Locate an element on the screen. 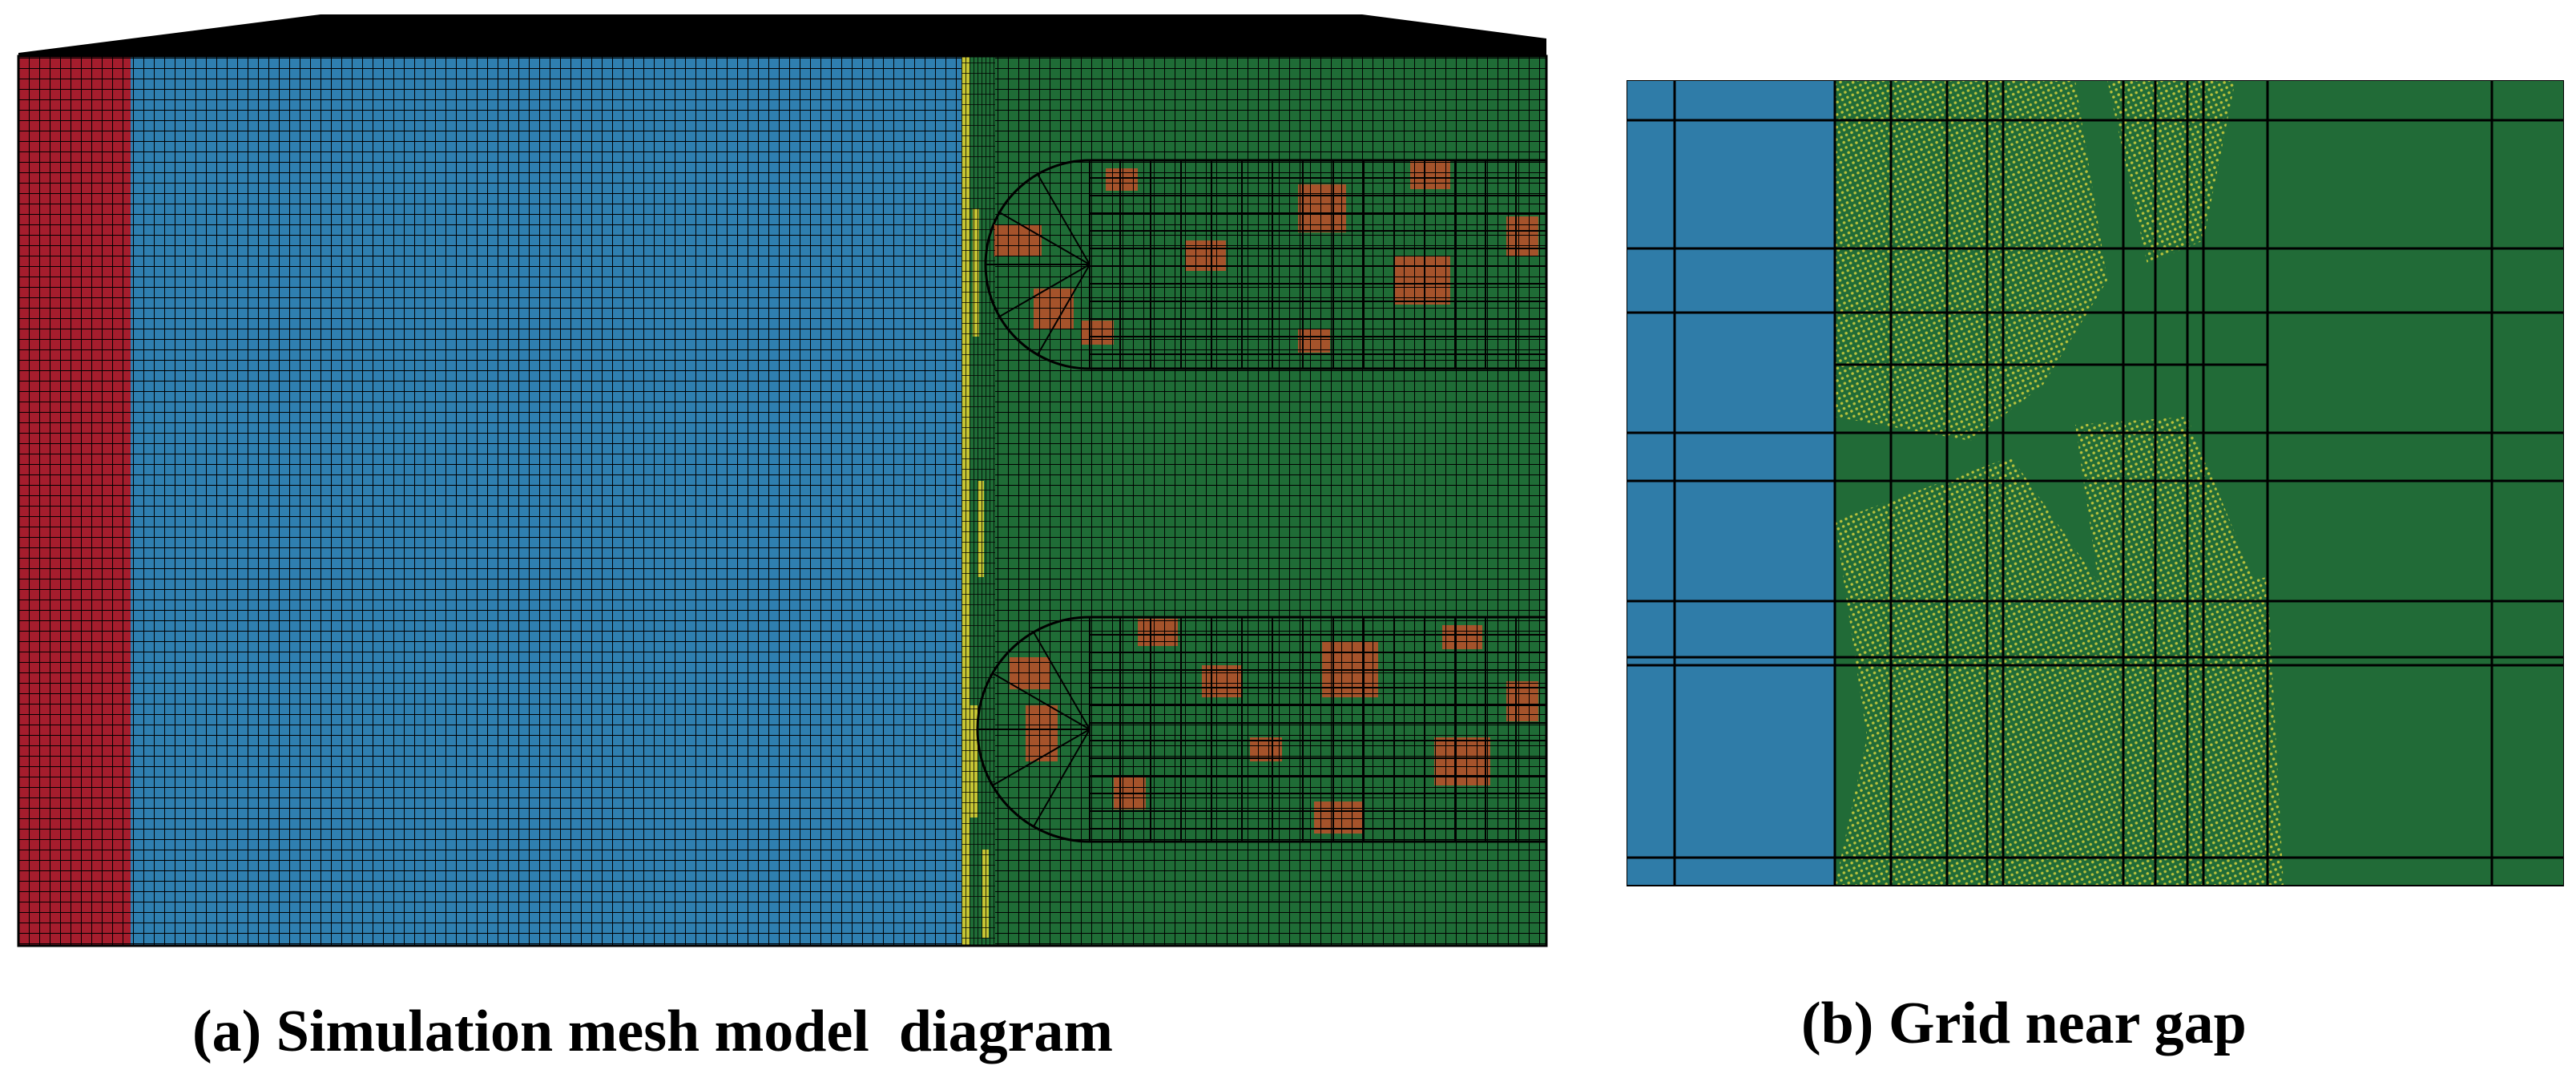 This screenshot has width=2576, height=1082. top-surface is located at coordinates (782, 36).